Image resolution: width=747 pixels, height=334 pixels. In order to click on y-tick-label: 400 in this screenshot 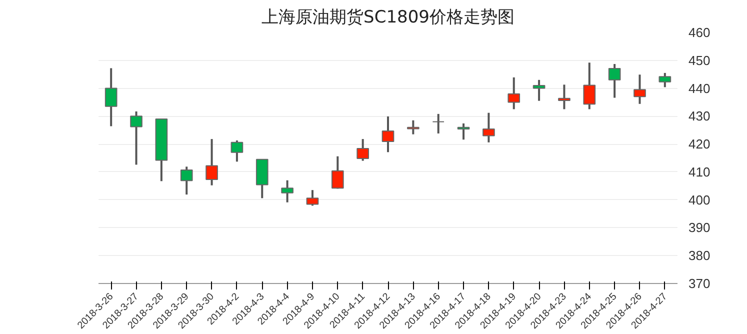, I will do `click(699, 200)`.